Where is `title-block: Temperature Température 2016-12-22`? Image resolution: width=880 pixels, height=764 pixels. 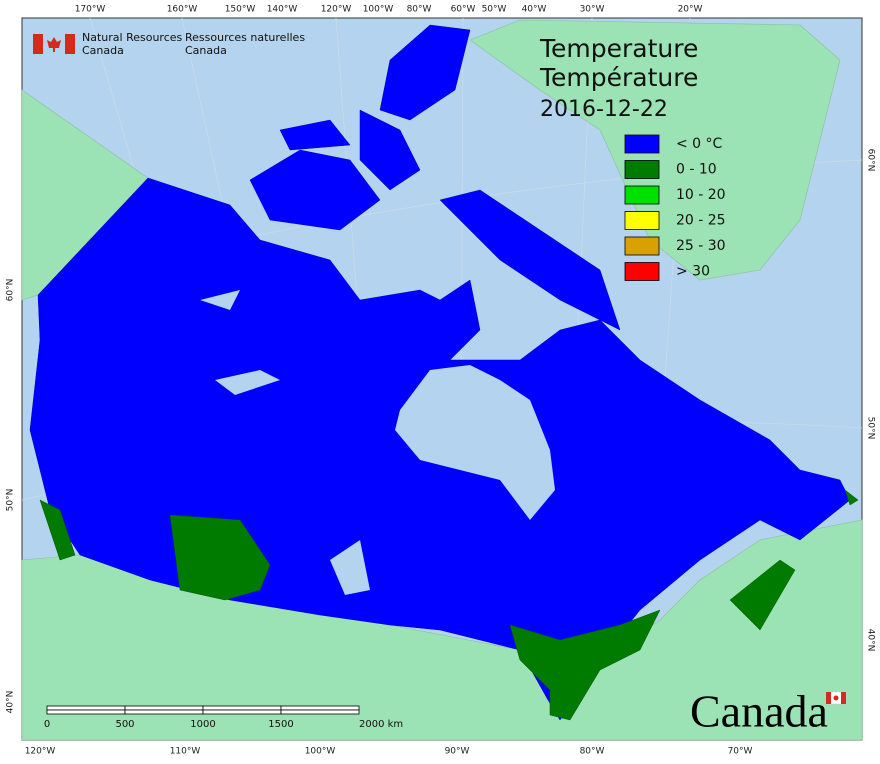 title-block: Temperature Température 2016-12-22 is located at coordinates (618, 78).